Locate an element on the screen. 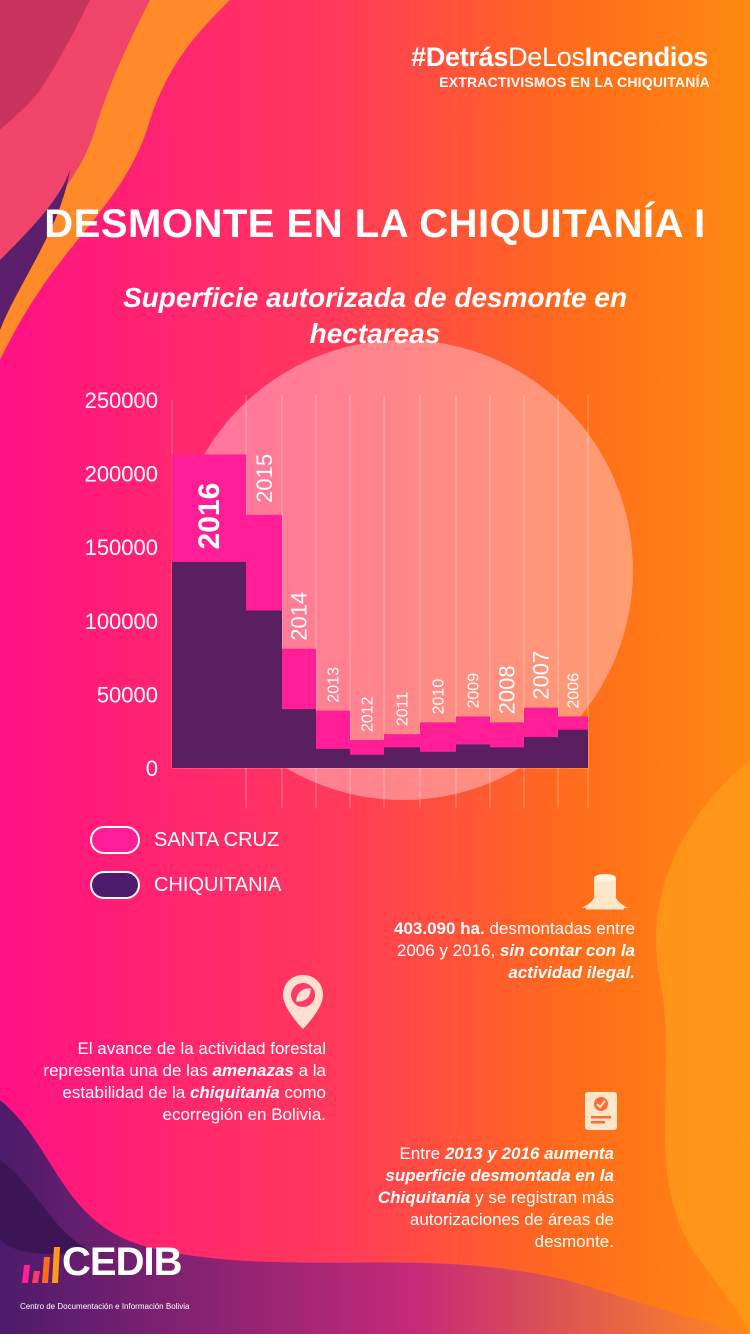 This screenshot has height=1334, width=750. cedib-logo: CEDIB is located at coordinates (102, 1262).